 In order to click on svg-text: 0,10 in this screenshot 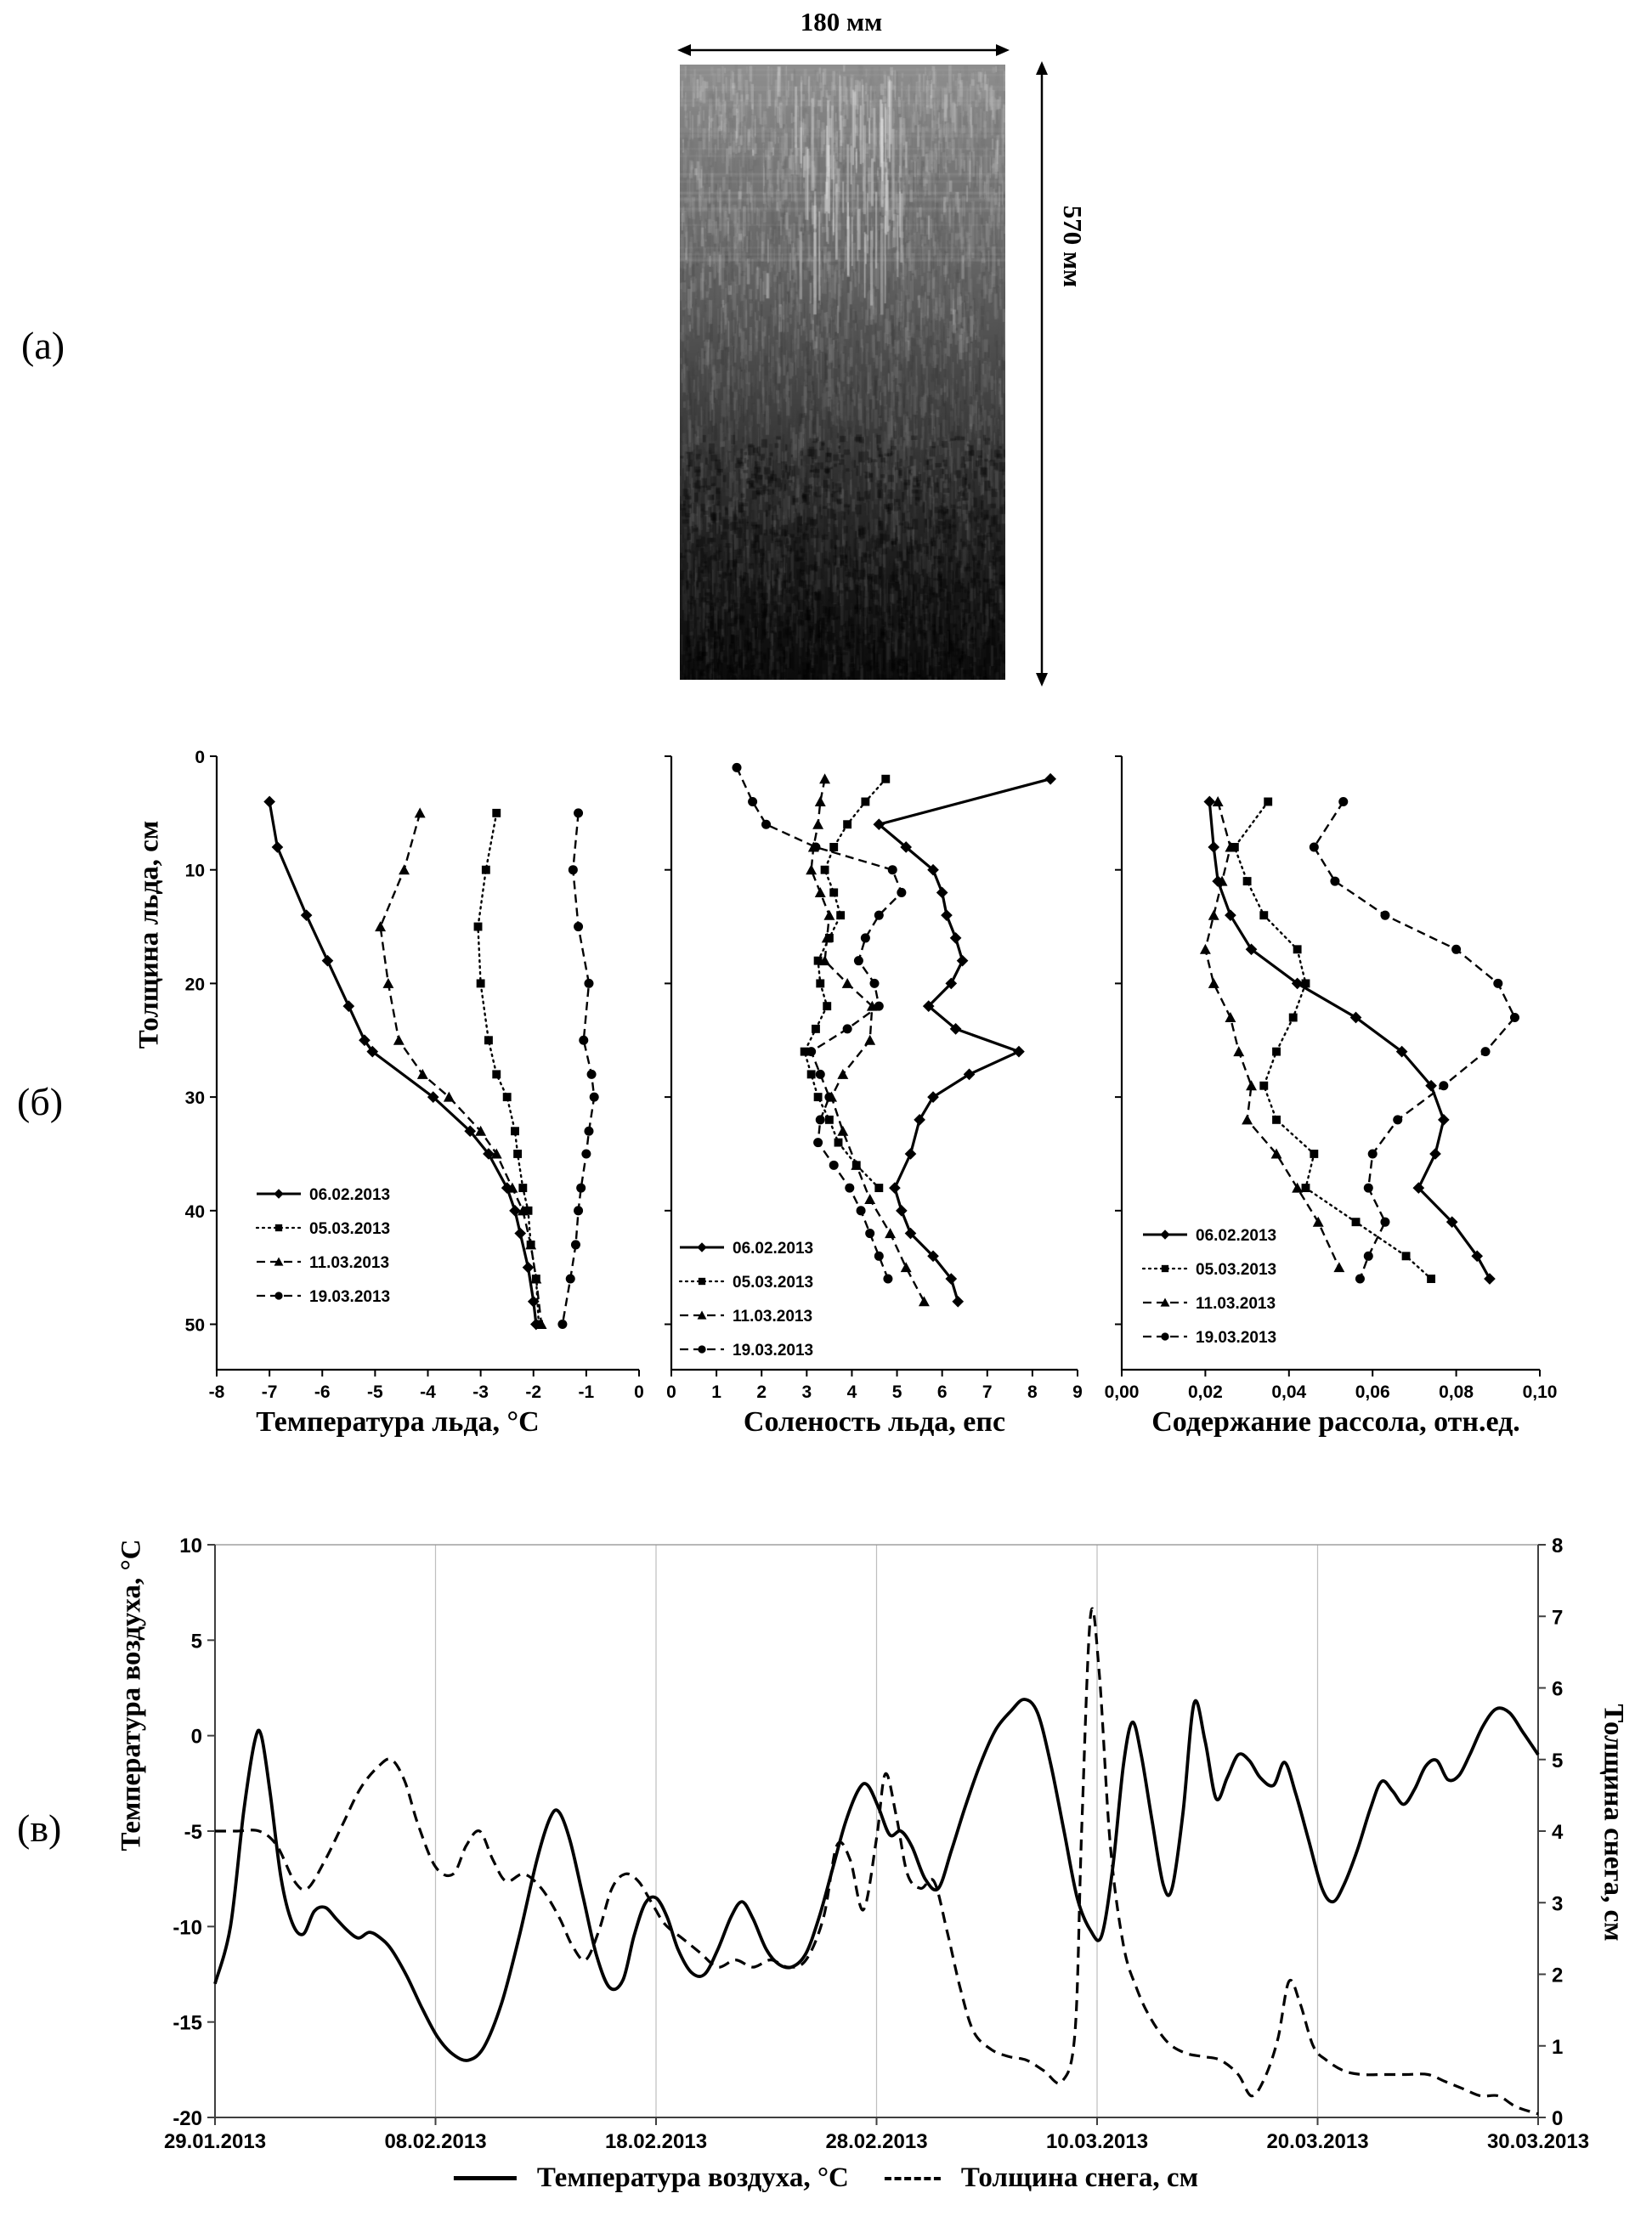, I will do `click(1540, 1392)`.